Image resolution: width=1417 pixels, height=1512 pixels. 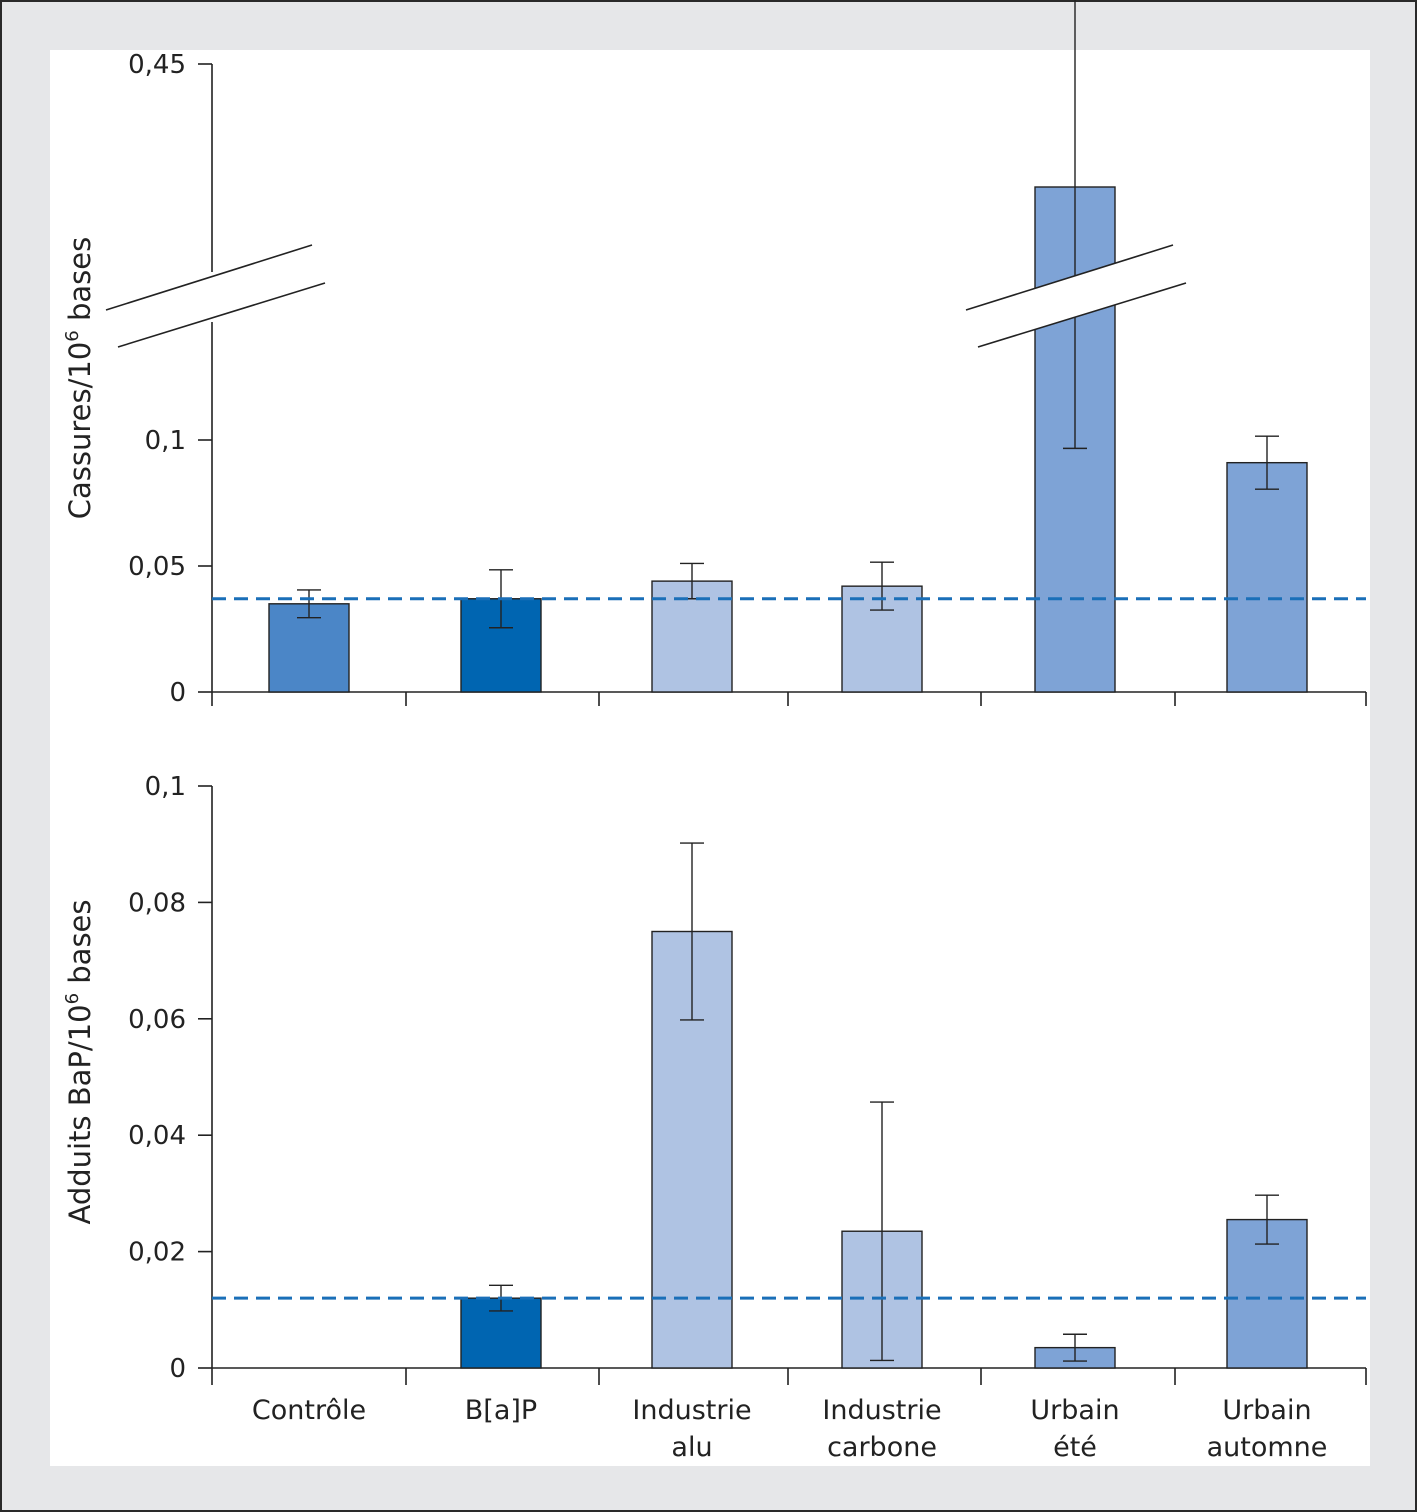 I want to click on x-tick-label: été, so click(x=1075, y=1447).